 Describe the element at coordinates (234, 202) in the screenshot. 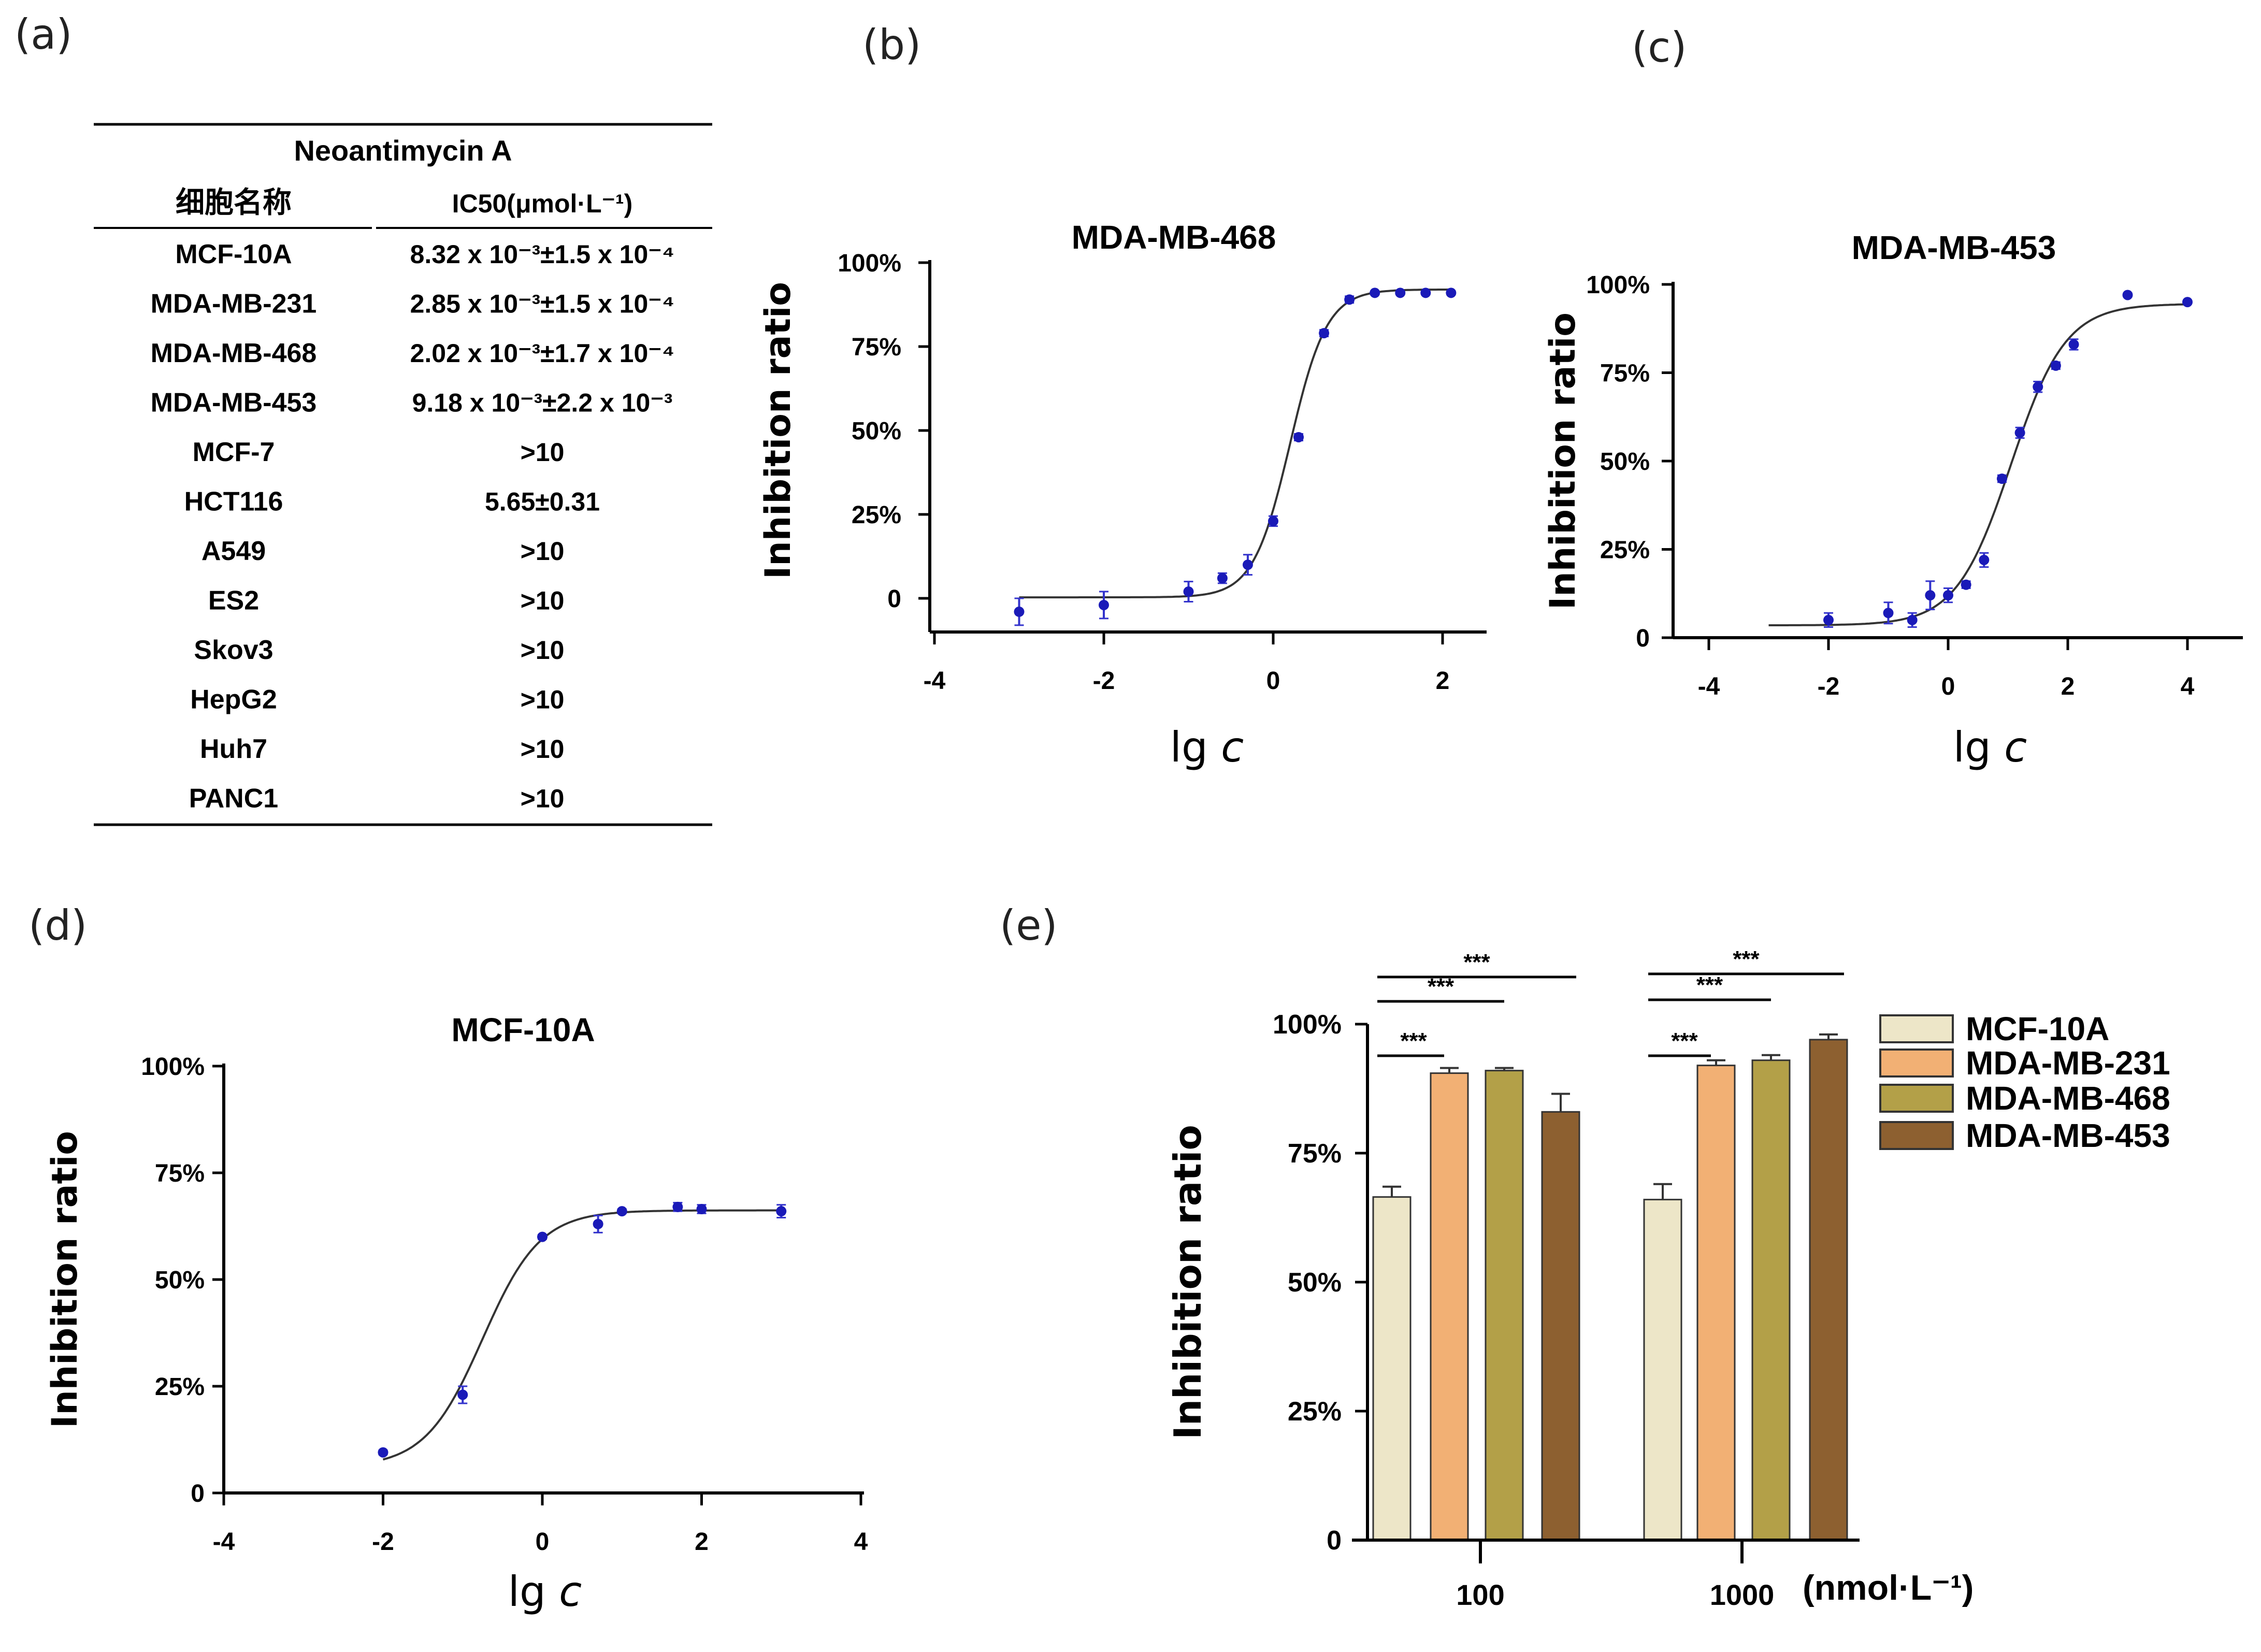

I see `table-col-header-cell: 细胞名称` at that location.